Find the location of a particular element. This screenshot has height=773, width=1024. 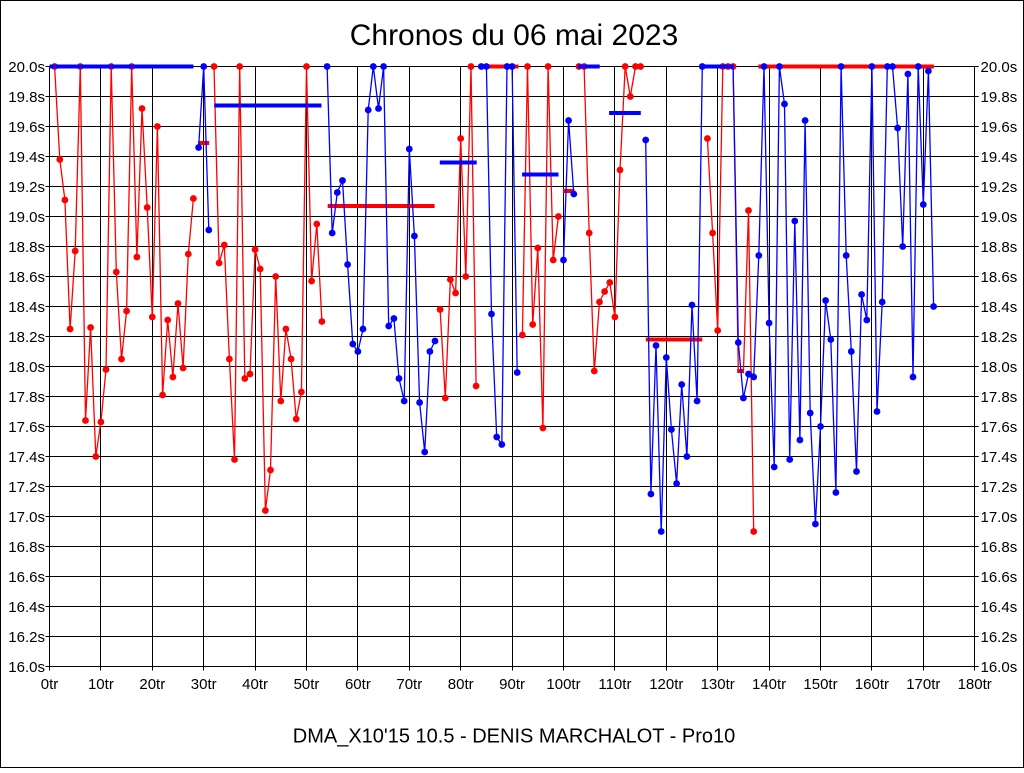

svg-text: 140tr is located at coordinates (769, 684).